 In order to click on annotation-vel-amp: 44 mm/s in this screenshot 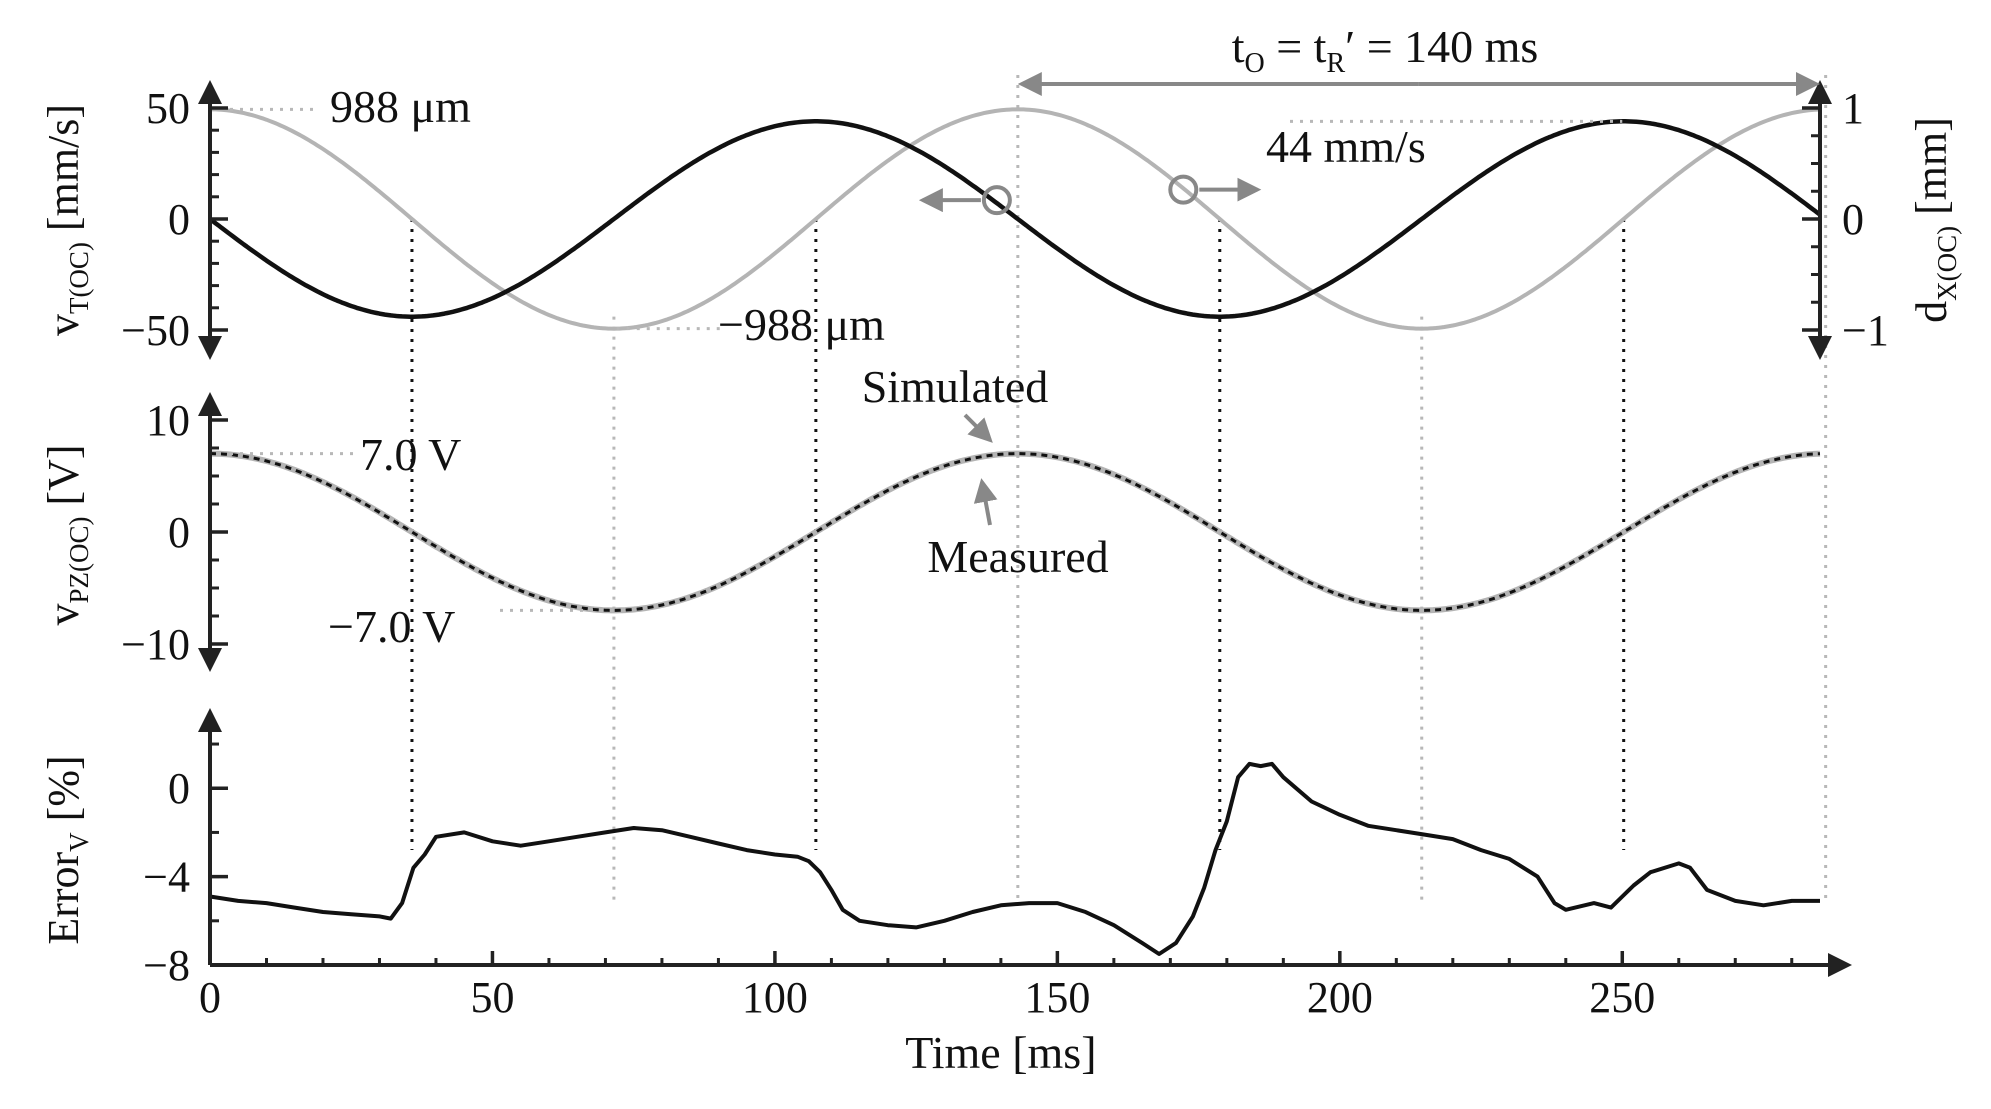, I will do `click(1346, 146)`.